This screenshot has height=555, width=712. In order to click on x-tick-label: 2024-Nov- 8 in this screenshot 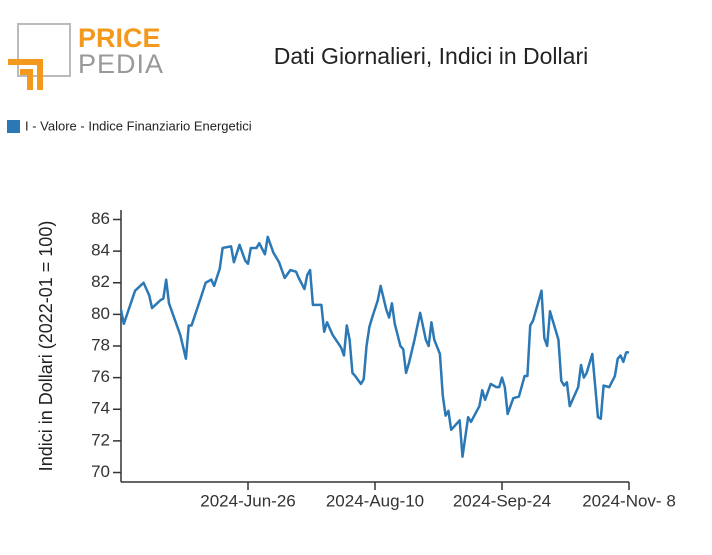, I will do `click(629, 500)`.